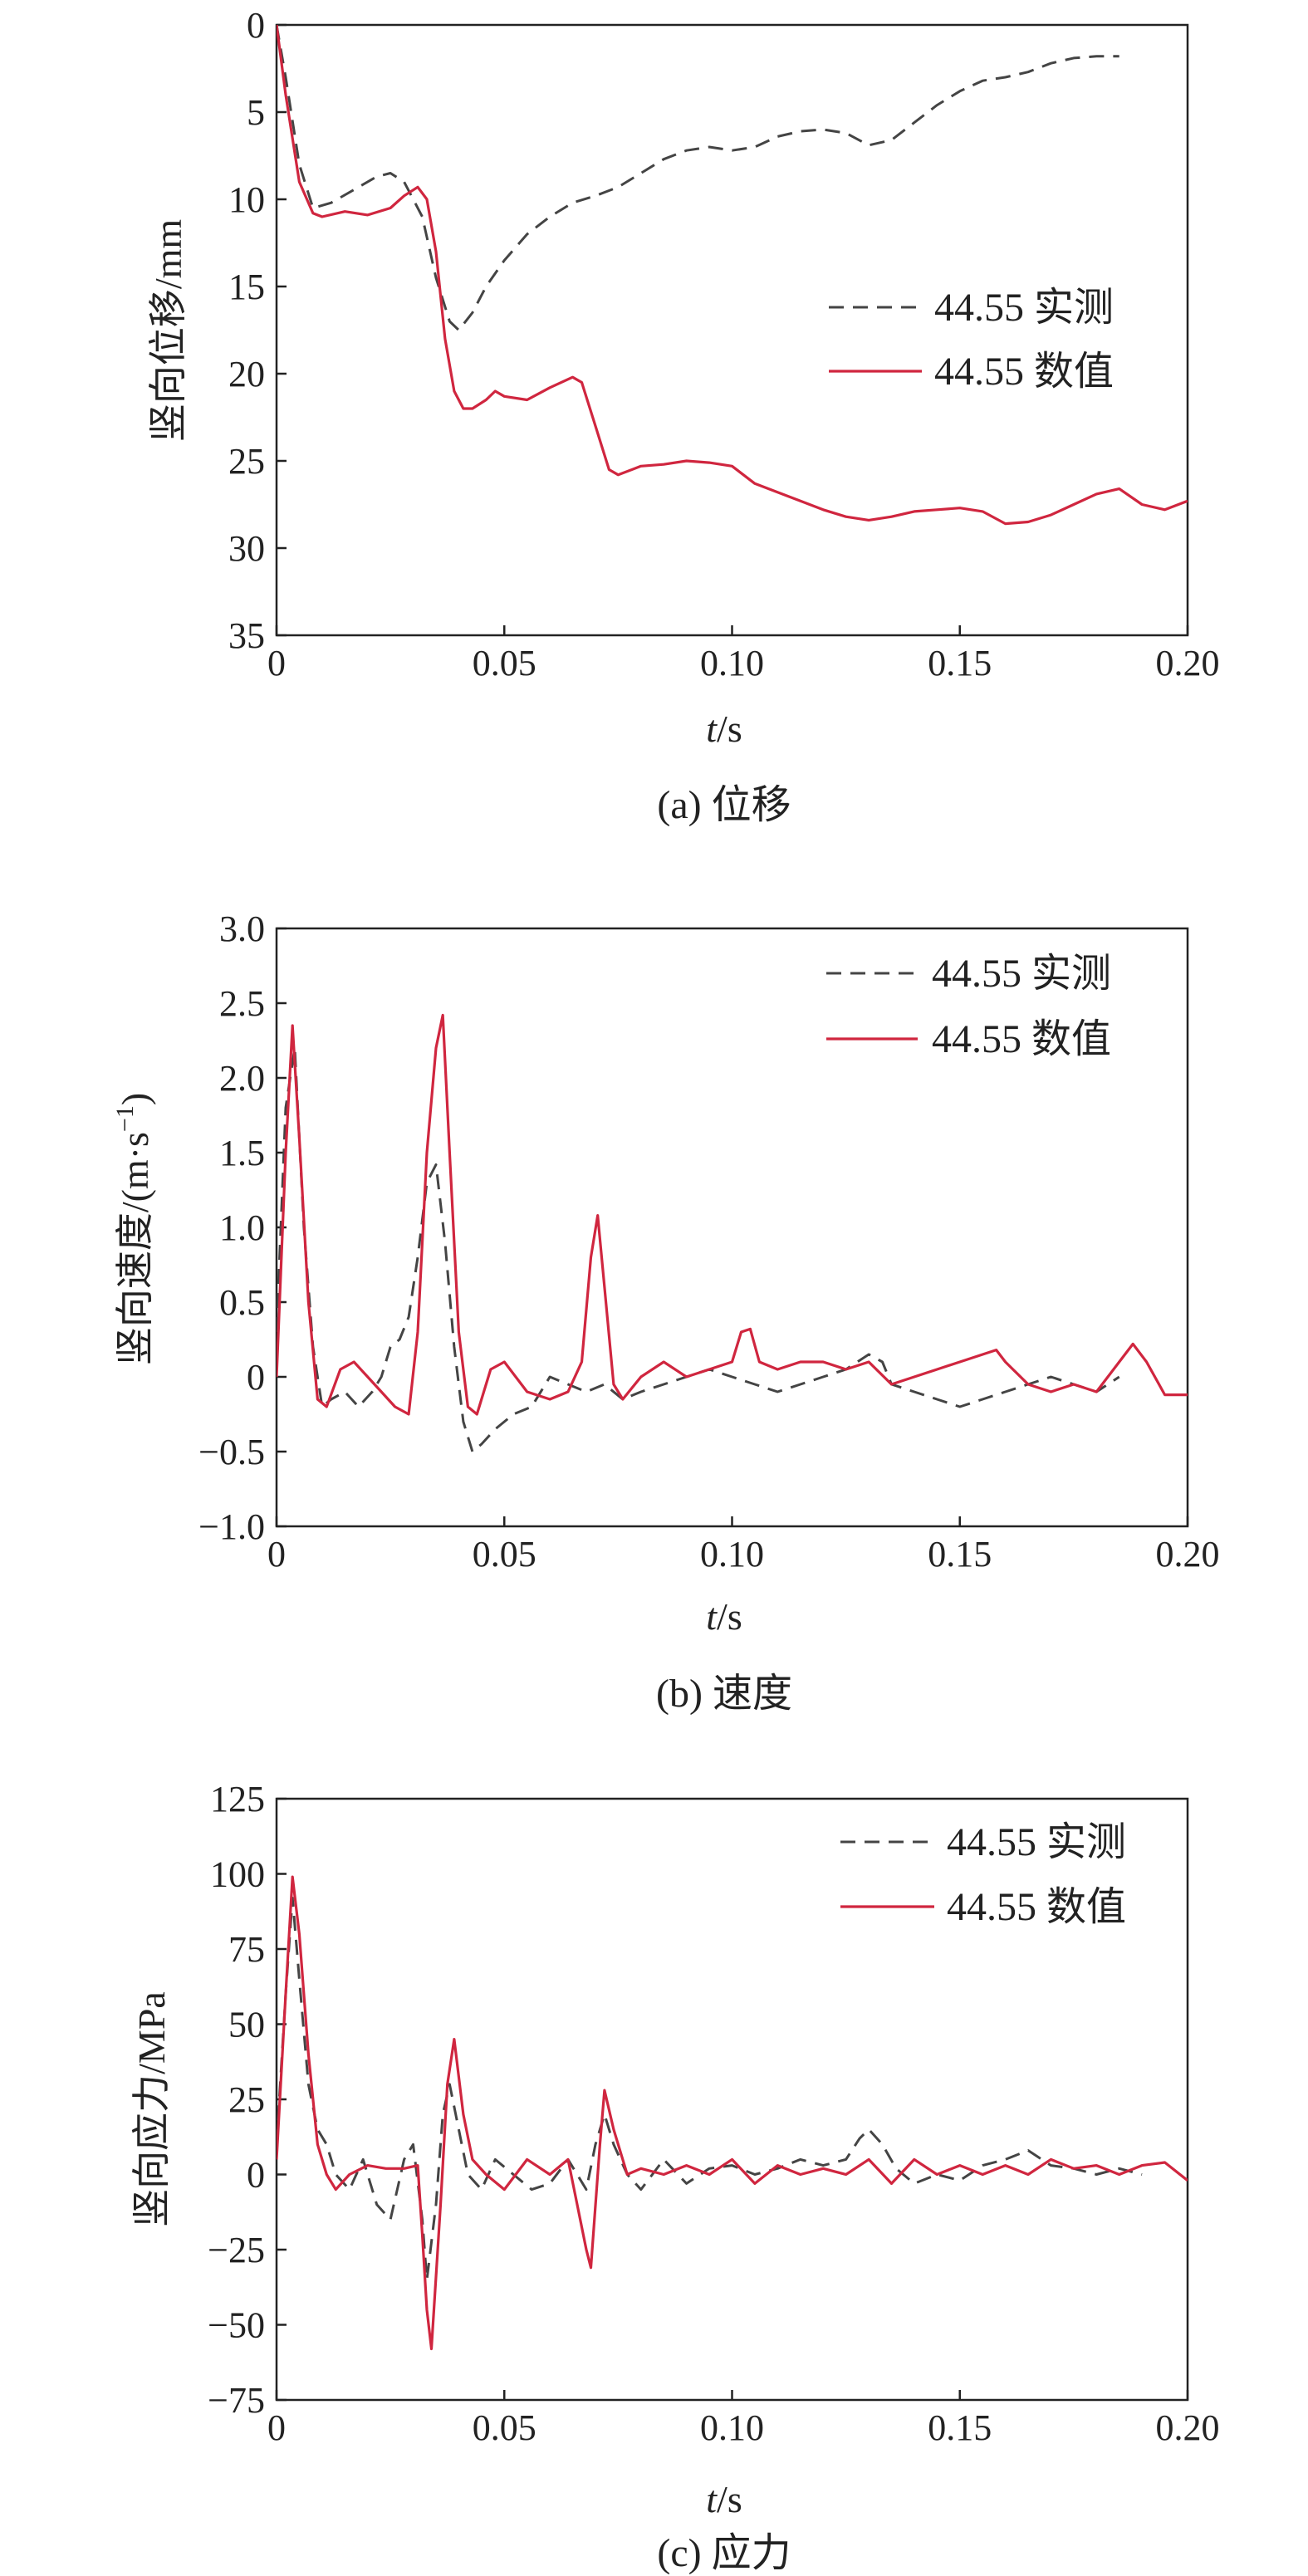 The width and height of the screenshot is (1308, 2576). Describe the element at coordinates (969, 1006) in the screenshot. I see `legend-velocity: 44.55 实测 44.55 数值` at that location.